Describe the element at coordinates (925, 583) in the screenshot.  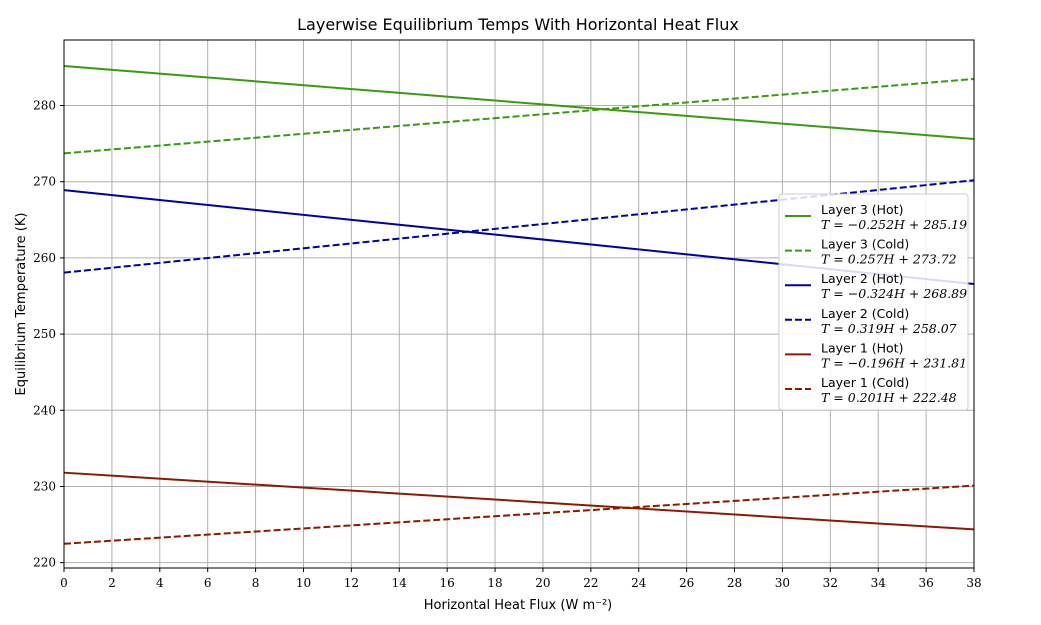
I see `x-tick-label: 36` at that location.